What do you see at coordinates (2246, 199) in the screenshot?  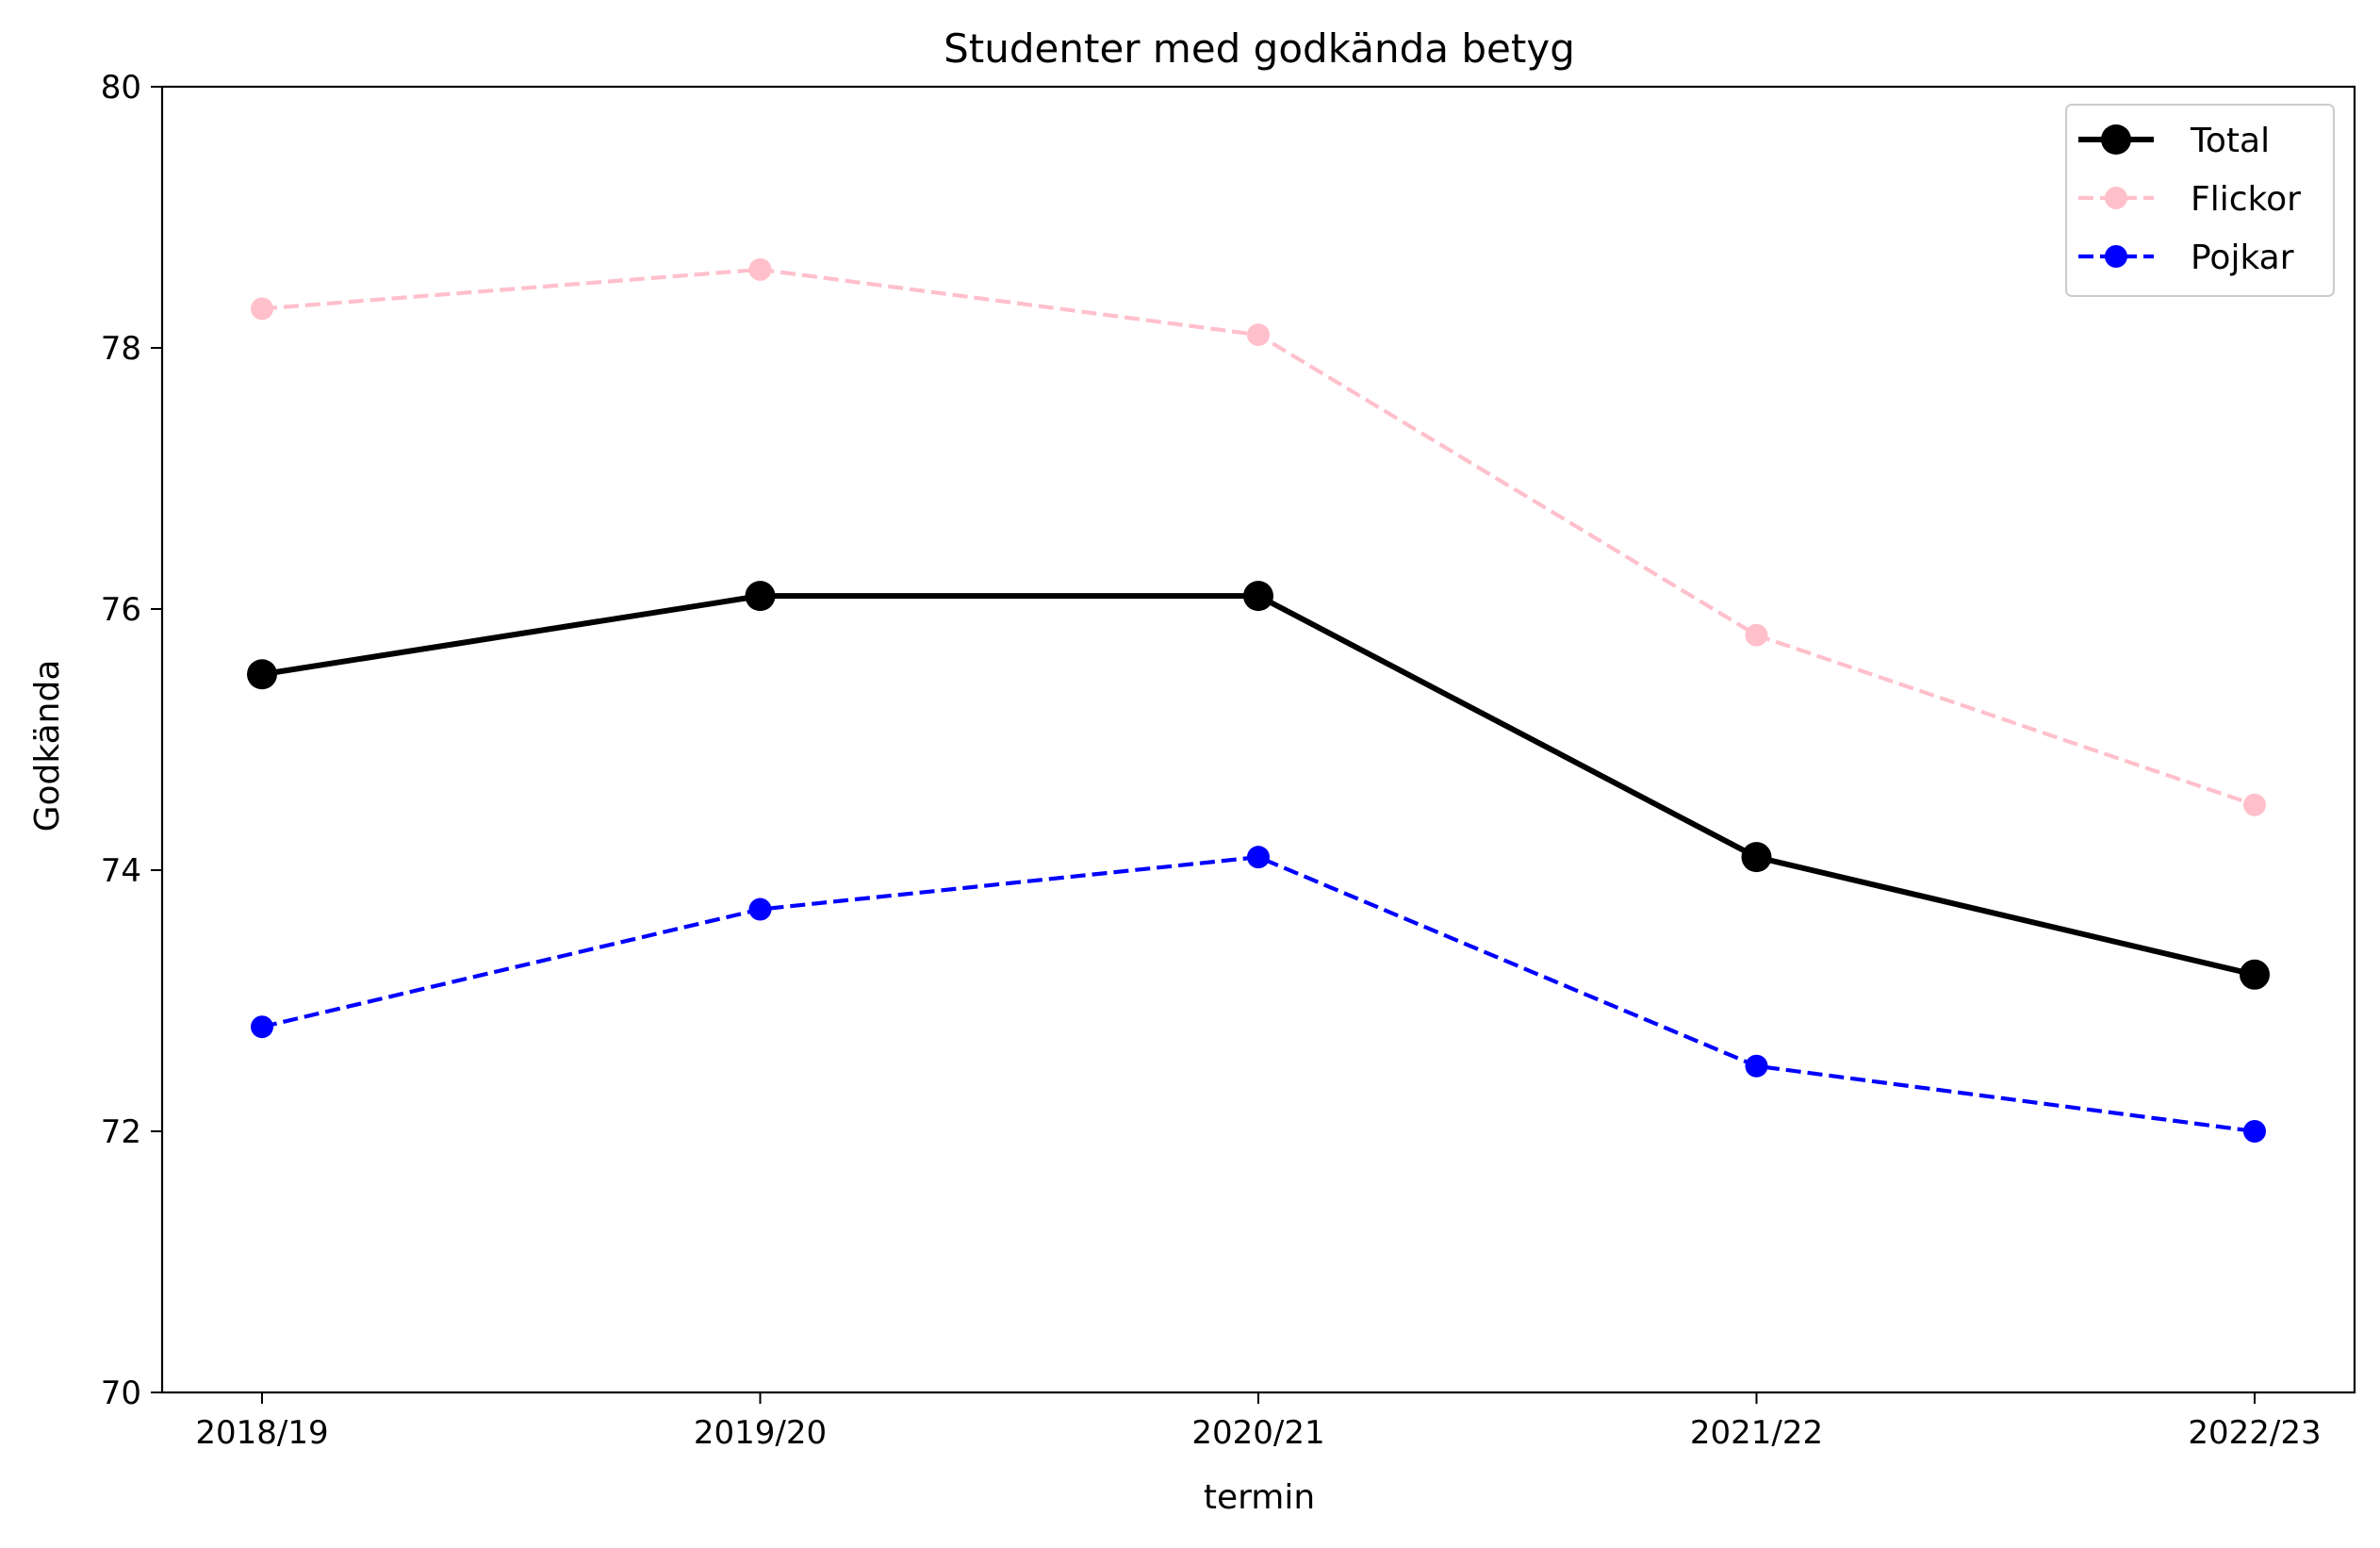 I see `legend-label-flickor: Flickor` at bounding box center [2246, 199].